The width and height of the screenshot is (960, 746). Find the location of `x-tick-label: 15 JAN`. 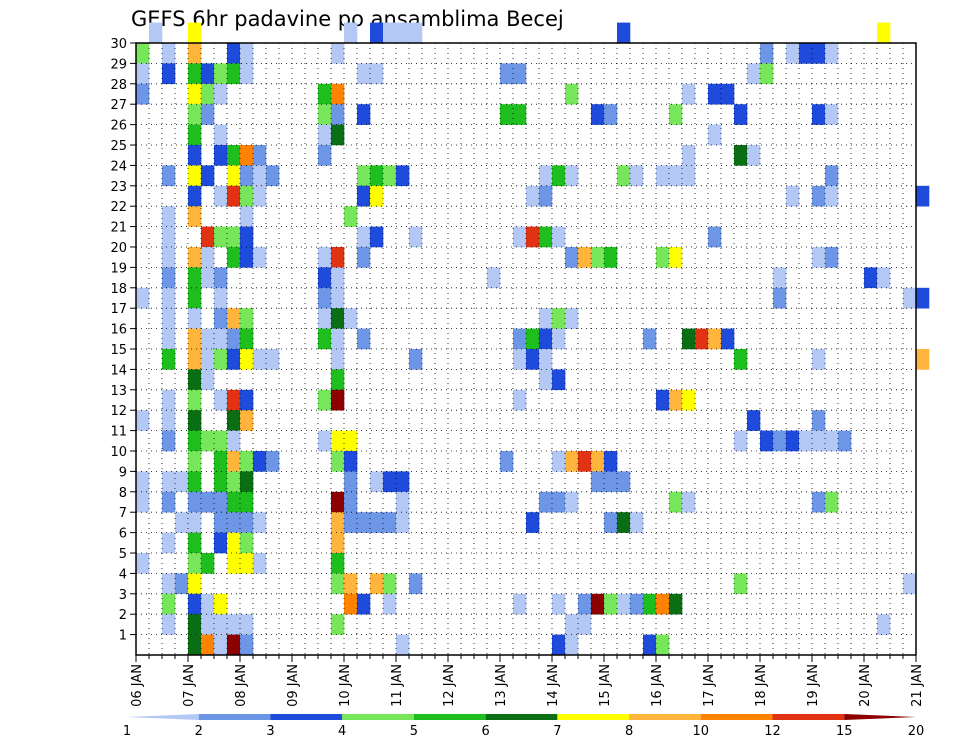

x-tick-label: 15 JAN is located at coordinates (605, 685).